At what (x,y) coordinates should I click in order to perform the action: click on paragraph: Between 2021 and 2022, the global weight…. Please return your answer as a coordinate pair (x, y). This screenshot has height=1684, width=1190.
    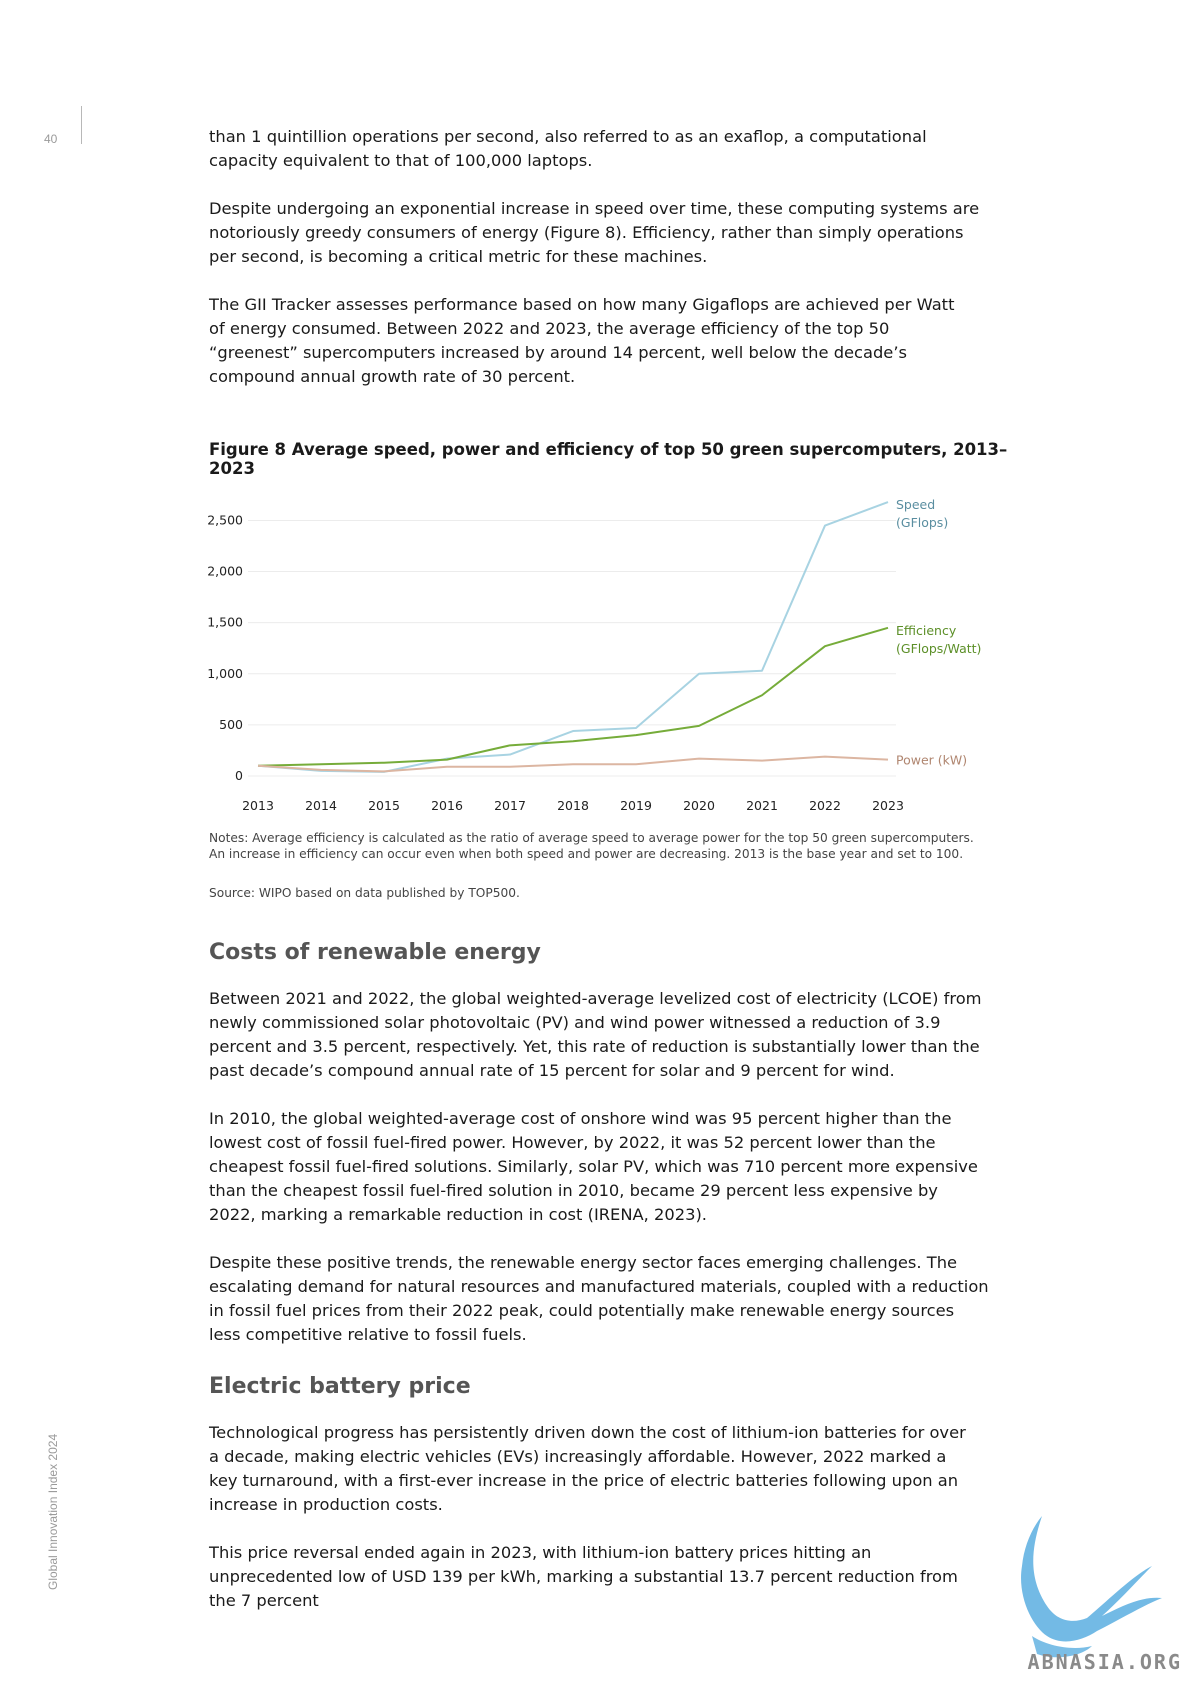
    Looking at the image, I should click on (595, 1034).